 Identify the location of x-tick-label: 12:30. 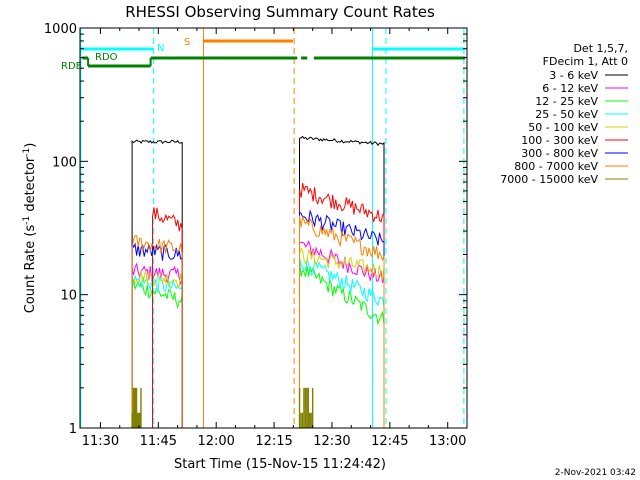
(331, 441).